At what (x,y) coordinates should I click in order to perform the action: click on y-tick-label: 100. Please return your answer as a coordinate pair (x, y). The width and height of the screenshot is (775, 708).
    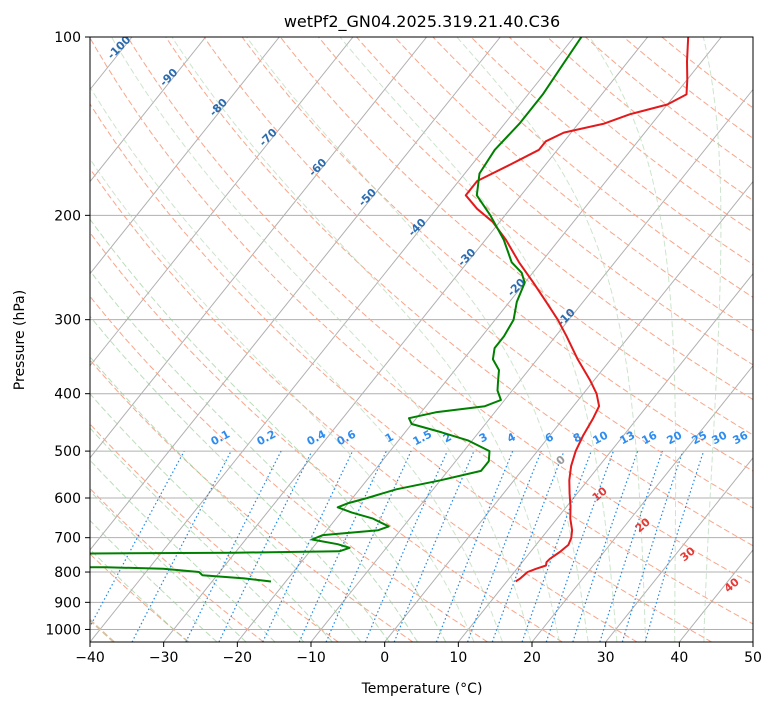
    Looking at the image, I should click on (67, 38).